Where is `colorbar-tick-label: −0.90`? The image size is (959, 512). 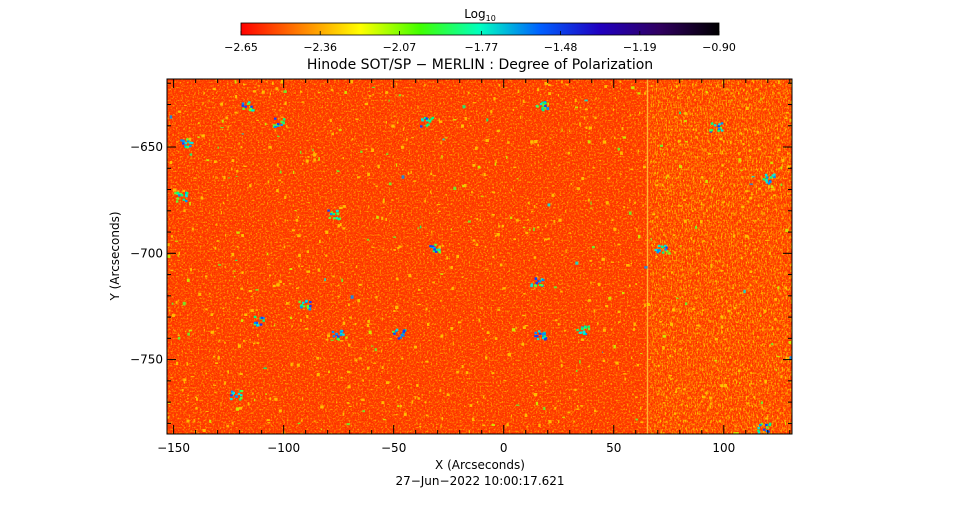
colorbar-tick-label: −0.90 is located at coordinates (719, 47).